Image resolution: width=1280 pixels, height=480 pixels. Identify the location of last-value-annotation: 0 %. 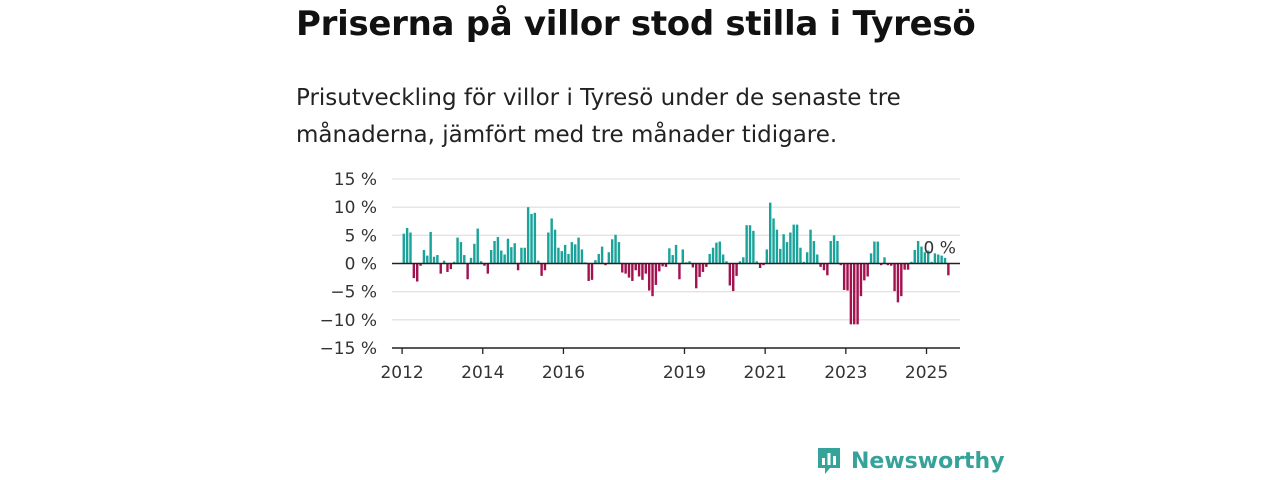
(940, 249).